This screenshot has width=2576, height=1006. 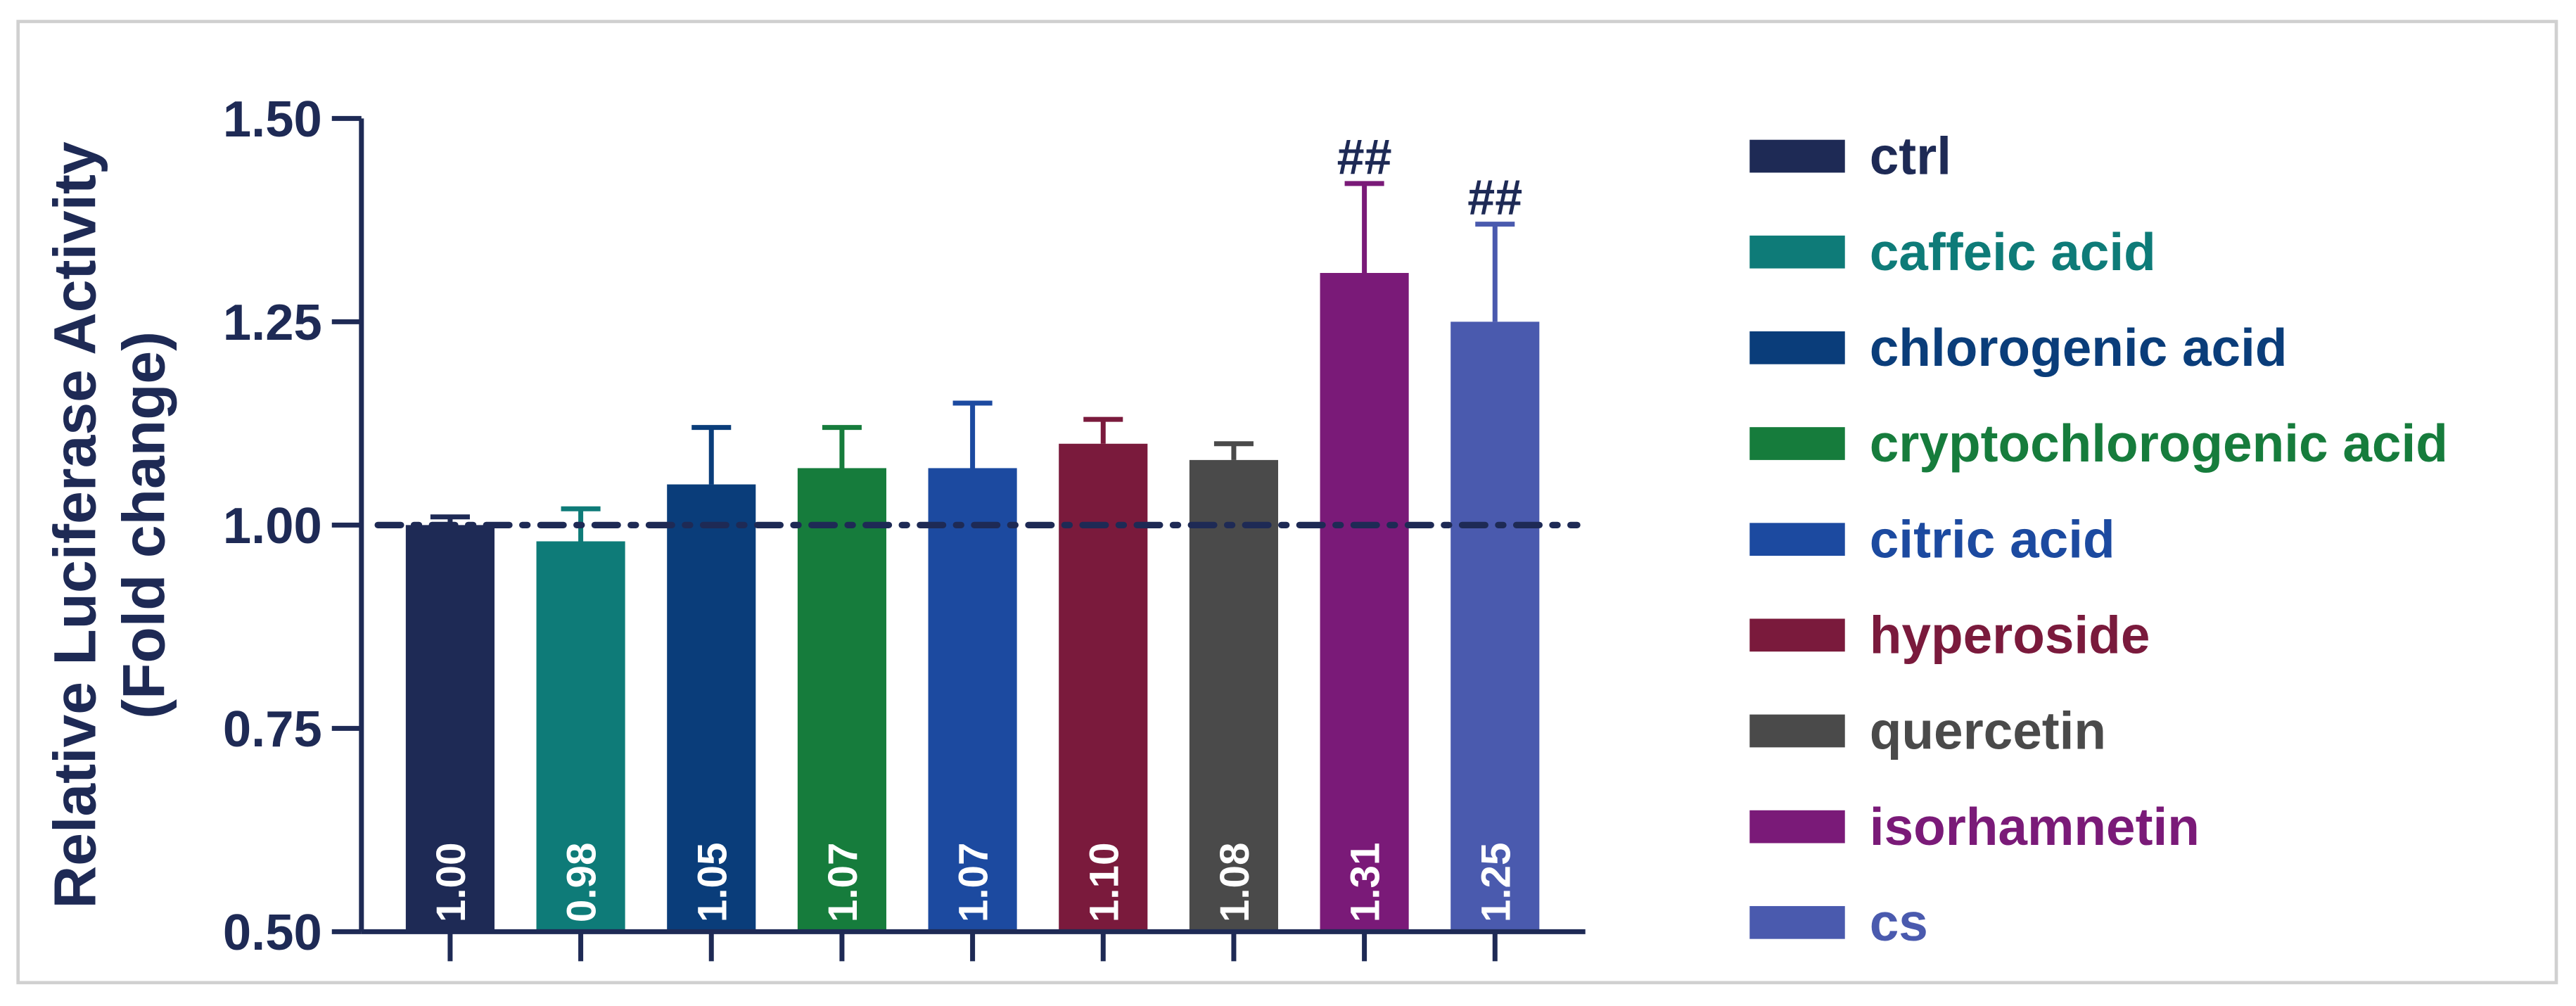 I want to click on value-label: 1.10, so click(x=1104, y=883).